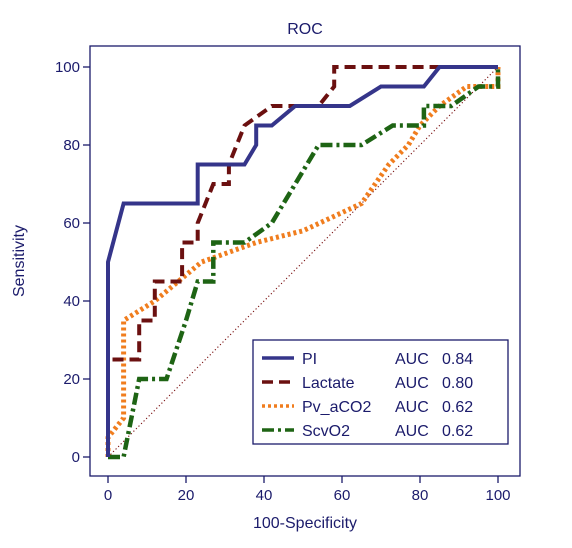 Image resolution: width=572 pixels, height=548 pixels. What do you see at coordinates (71, 145) in the screenshot?
I see `y-tick-label: 80` at bounding box center [71, 145].